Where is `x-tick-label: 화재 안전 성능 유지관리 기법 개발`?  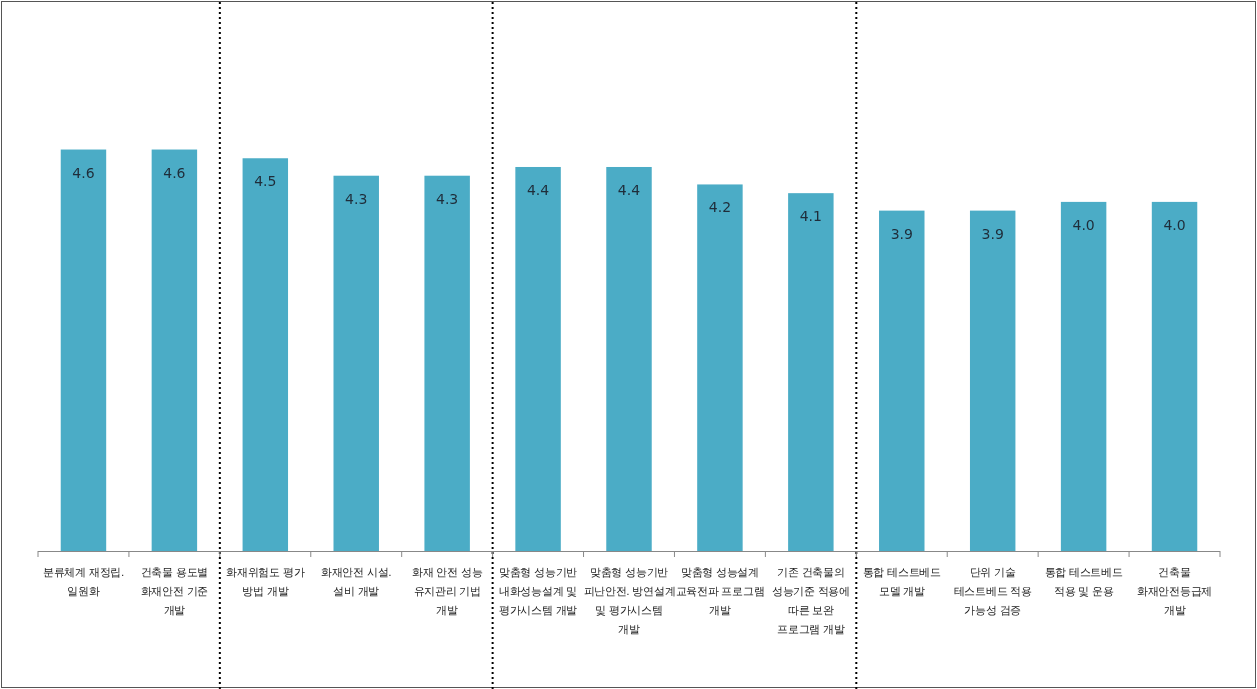
x-tick-label: 화재 안전 성능 유지관리 기법 개발 is located at coordinates (447, 591).